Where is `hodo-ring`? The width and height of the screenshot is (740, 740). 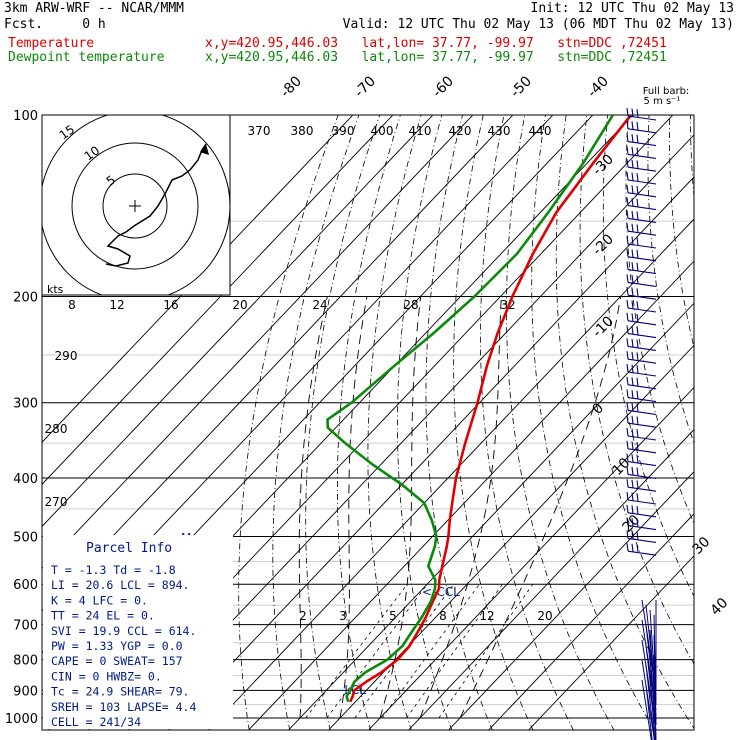
hodo-ring is located at coordinates (135, 206).